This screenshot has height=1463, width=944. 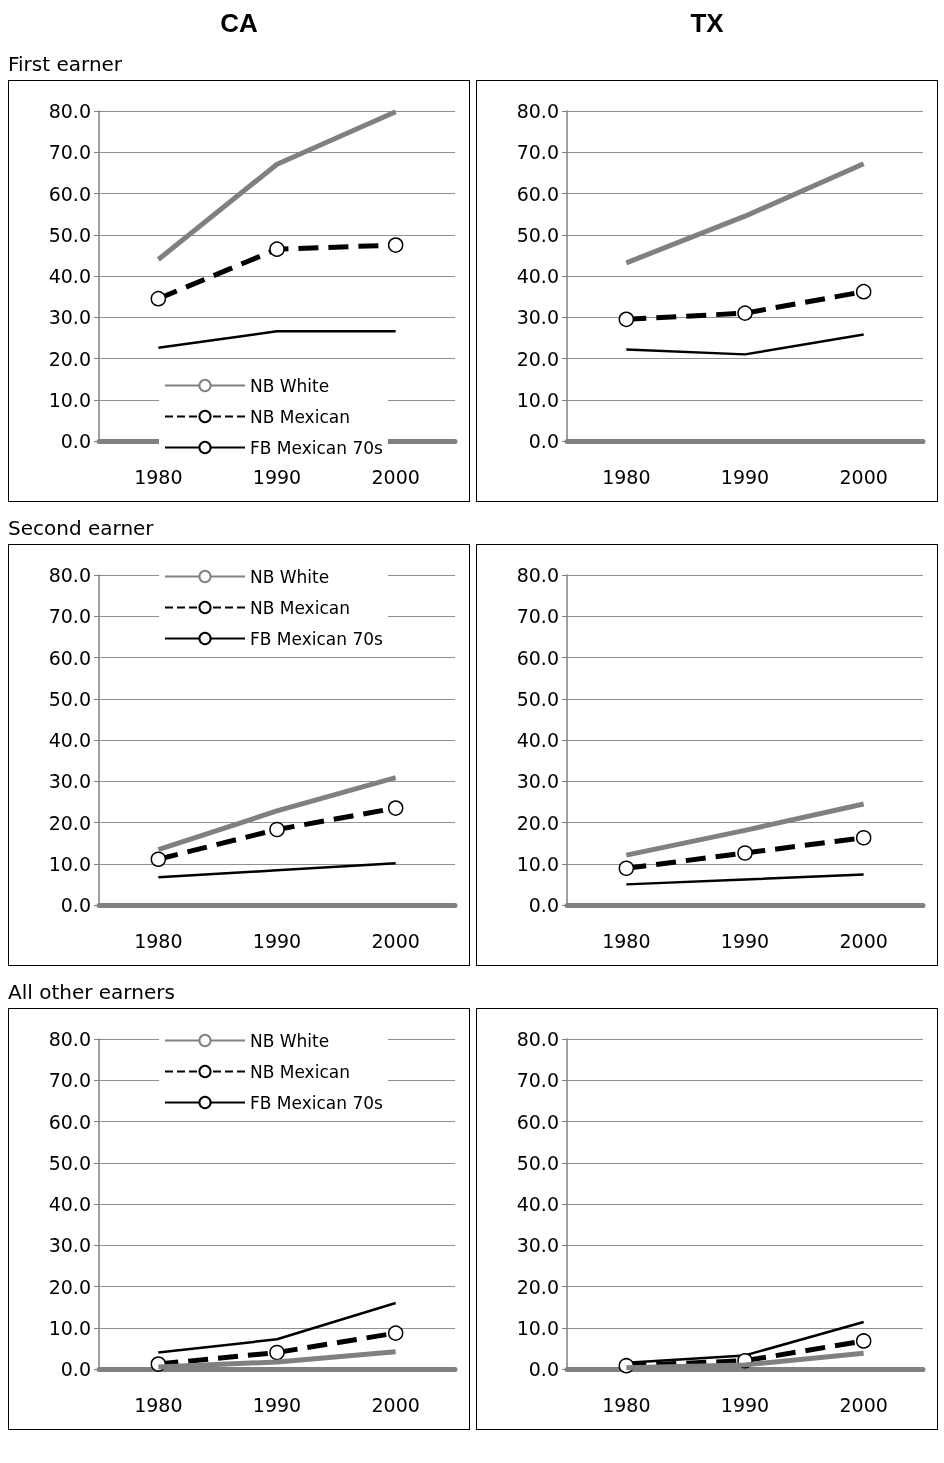 I want to click on chart-title: TX, so click(x=707, y=24).